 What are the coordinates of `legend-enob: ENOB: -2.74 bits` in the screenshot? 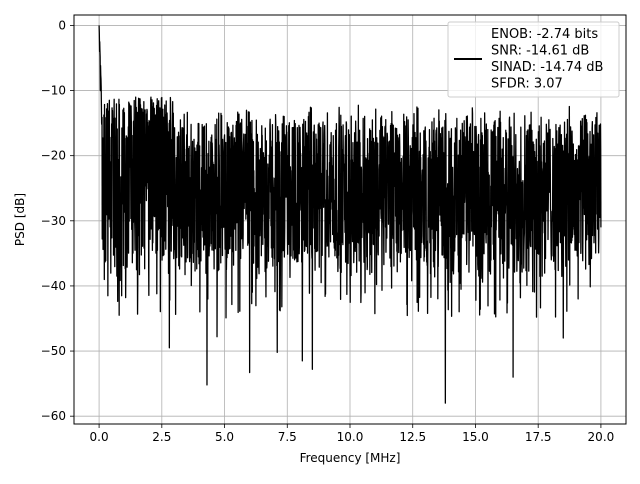 It's located at (544, 34).